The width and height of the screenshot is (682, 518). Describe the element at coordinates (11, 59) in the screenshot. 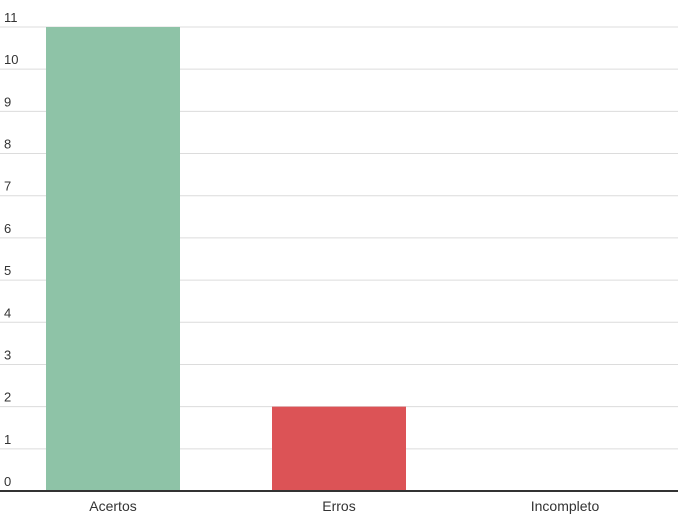

I see `y-tick-label-10: 10` at that location.